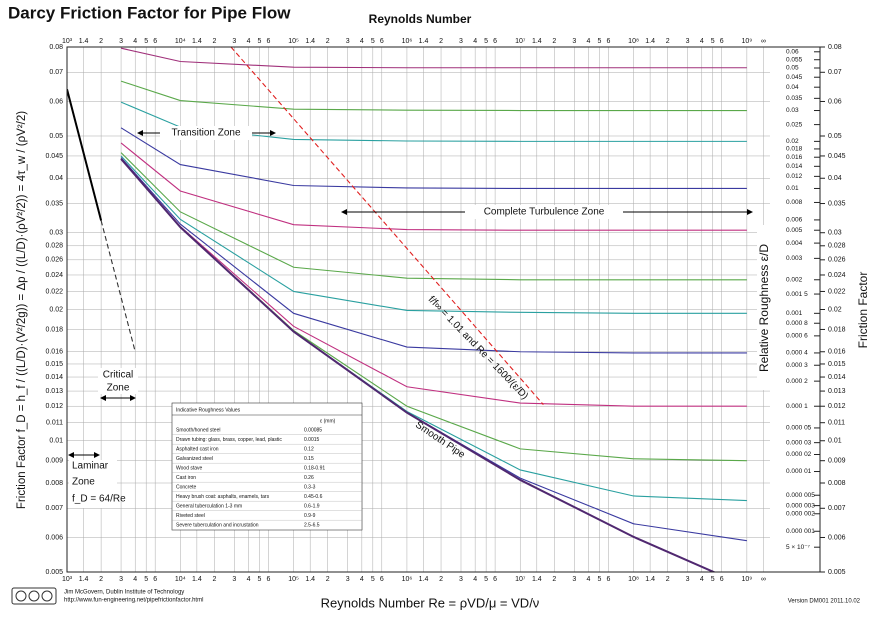  What do you see at coordinates (797, 365) in the screenshot?
I see `roughness-label: 0.000 3` at bounding box center [797, 365].